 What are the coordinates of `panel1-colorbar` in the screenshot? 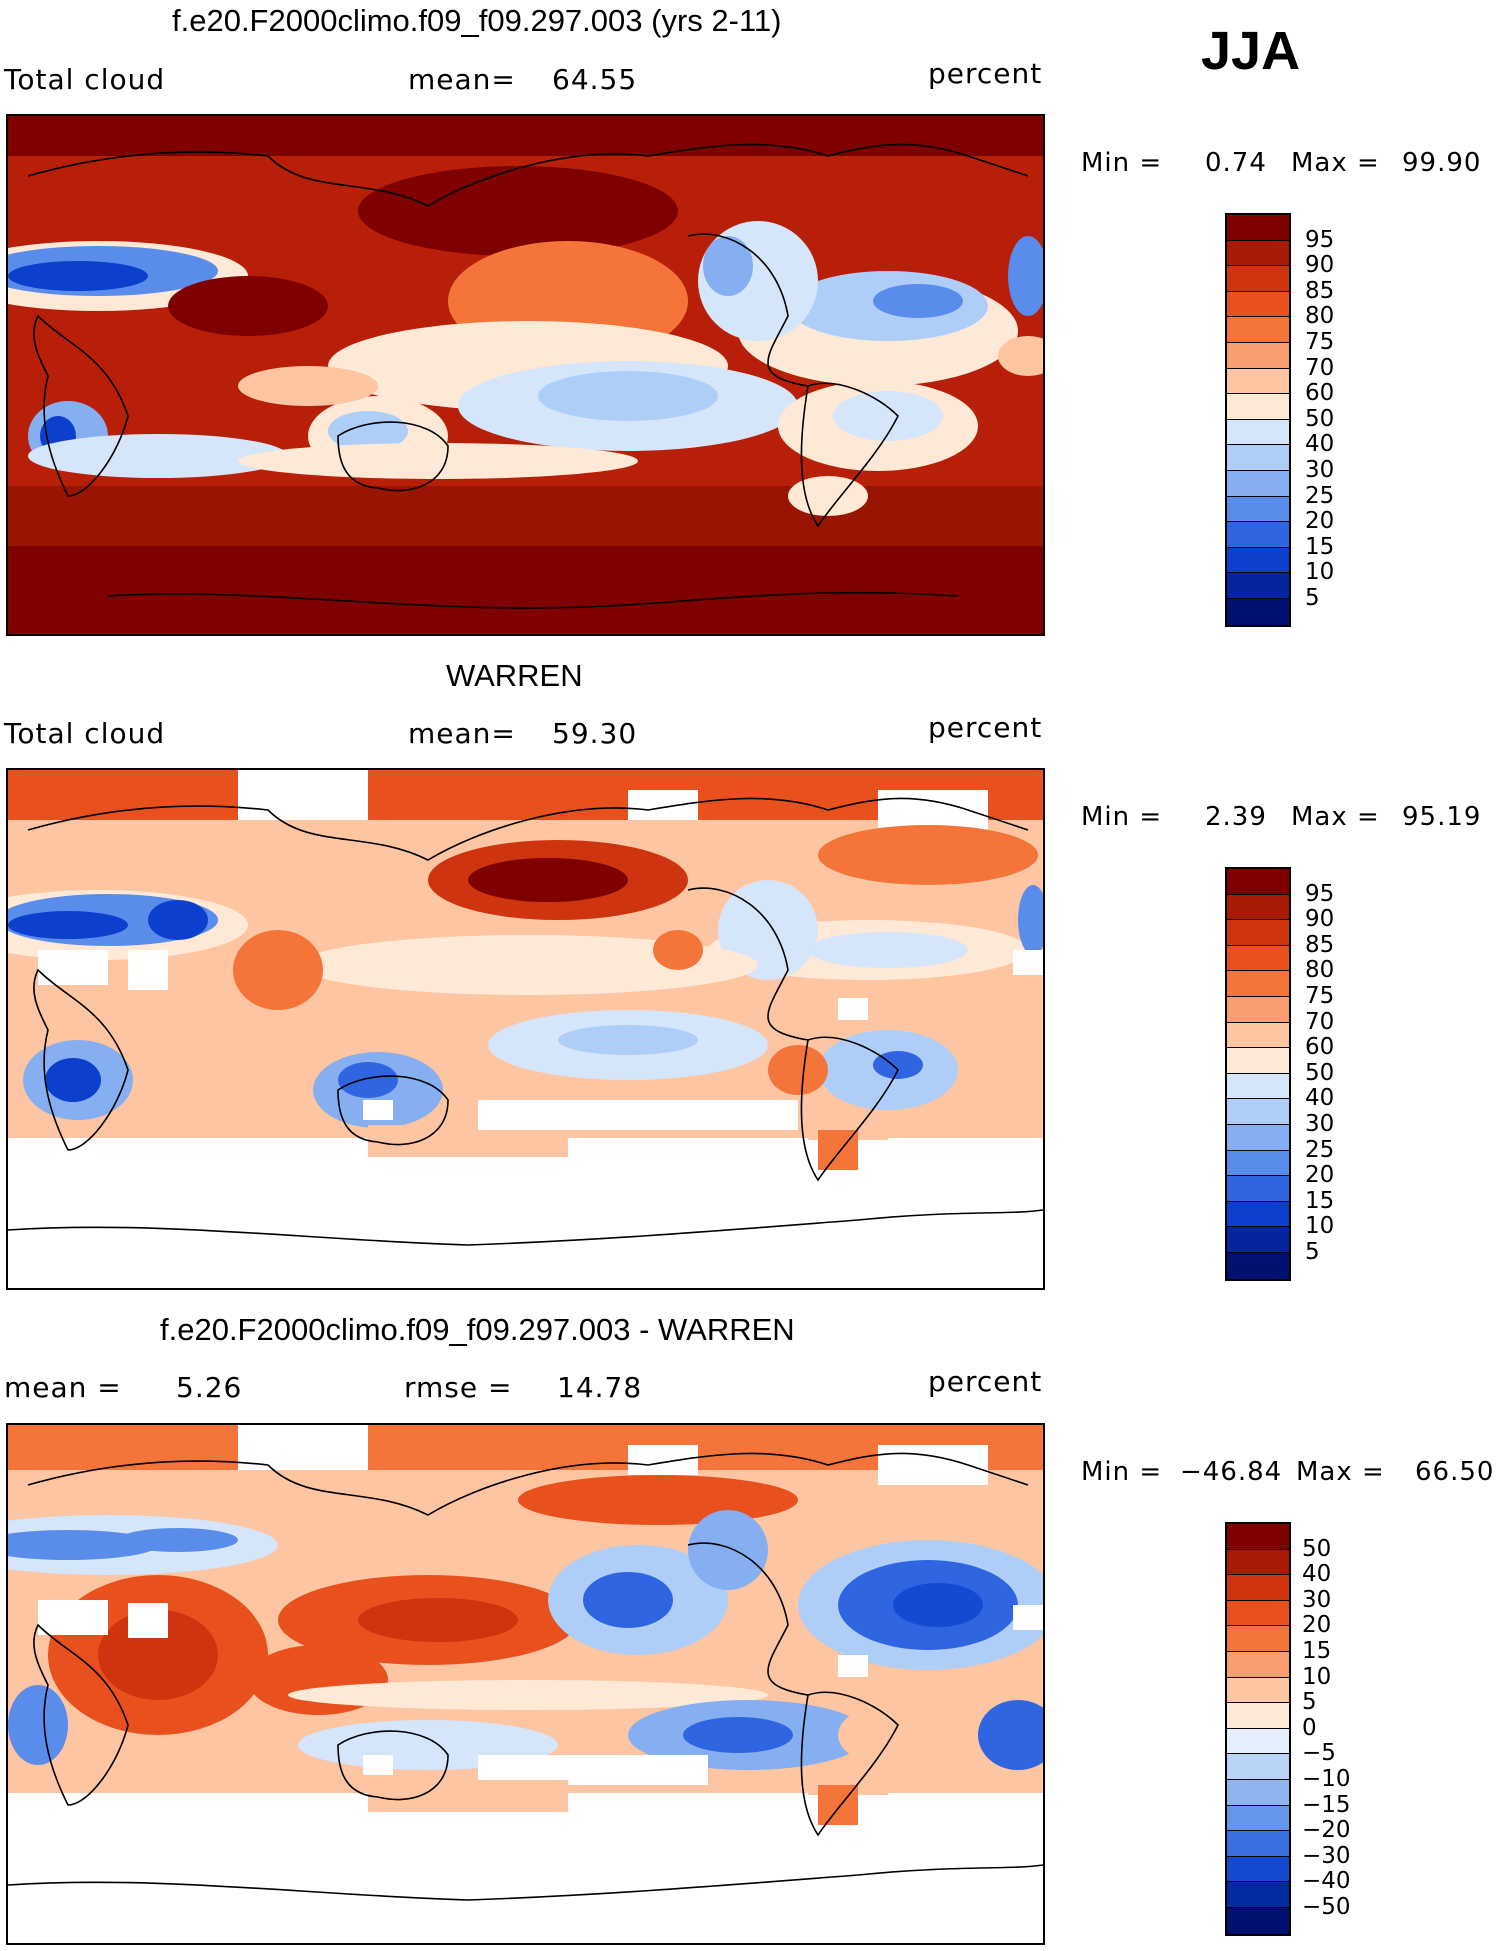 It's located at (1258, 420).